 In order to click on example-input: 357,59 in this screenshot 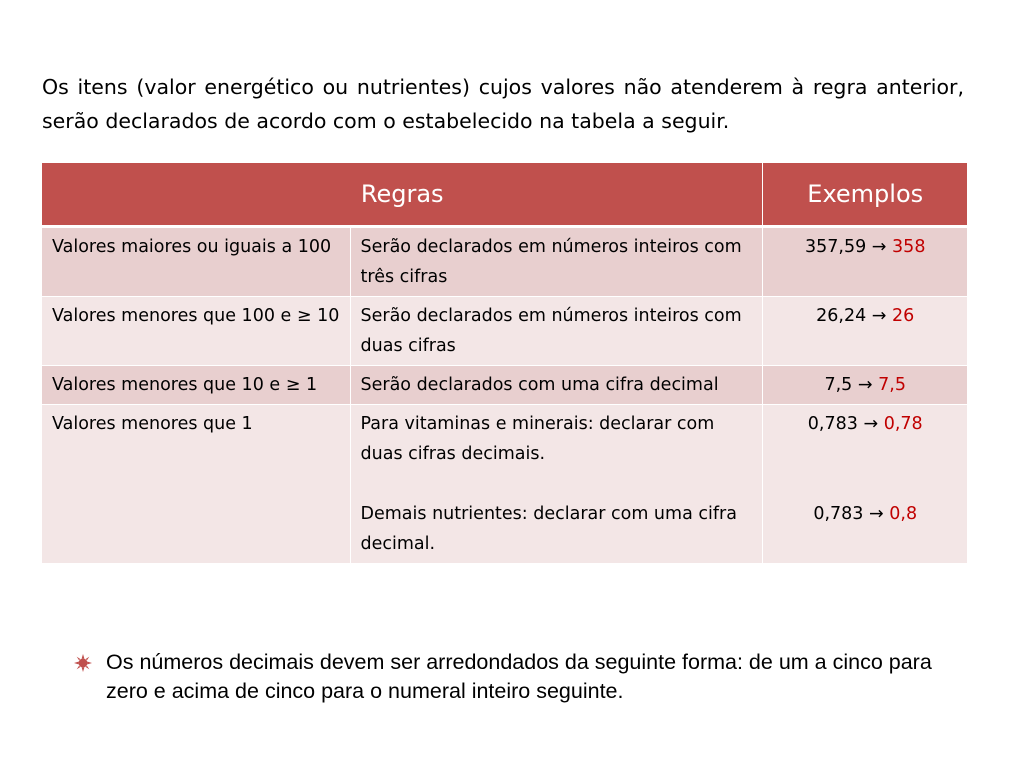, I will do `click(835, 247)`.